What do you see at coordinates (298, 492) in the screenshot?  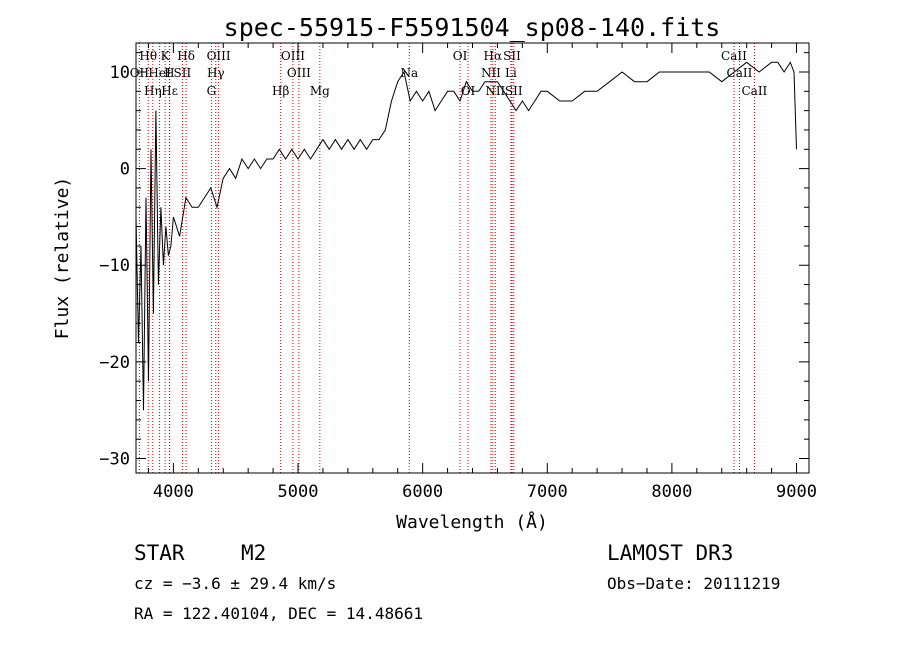 I see `x-tick-label: 5000` at bounding box center [298, 492].